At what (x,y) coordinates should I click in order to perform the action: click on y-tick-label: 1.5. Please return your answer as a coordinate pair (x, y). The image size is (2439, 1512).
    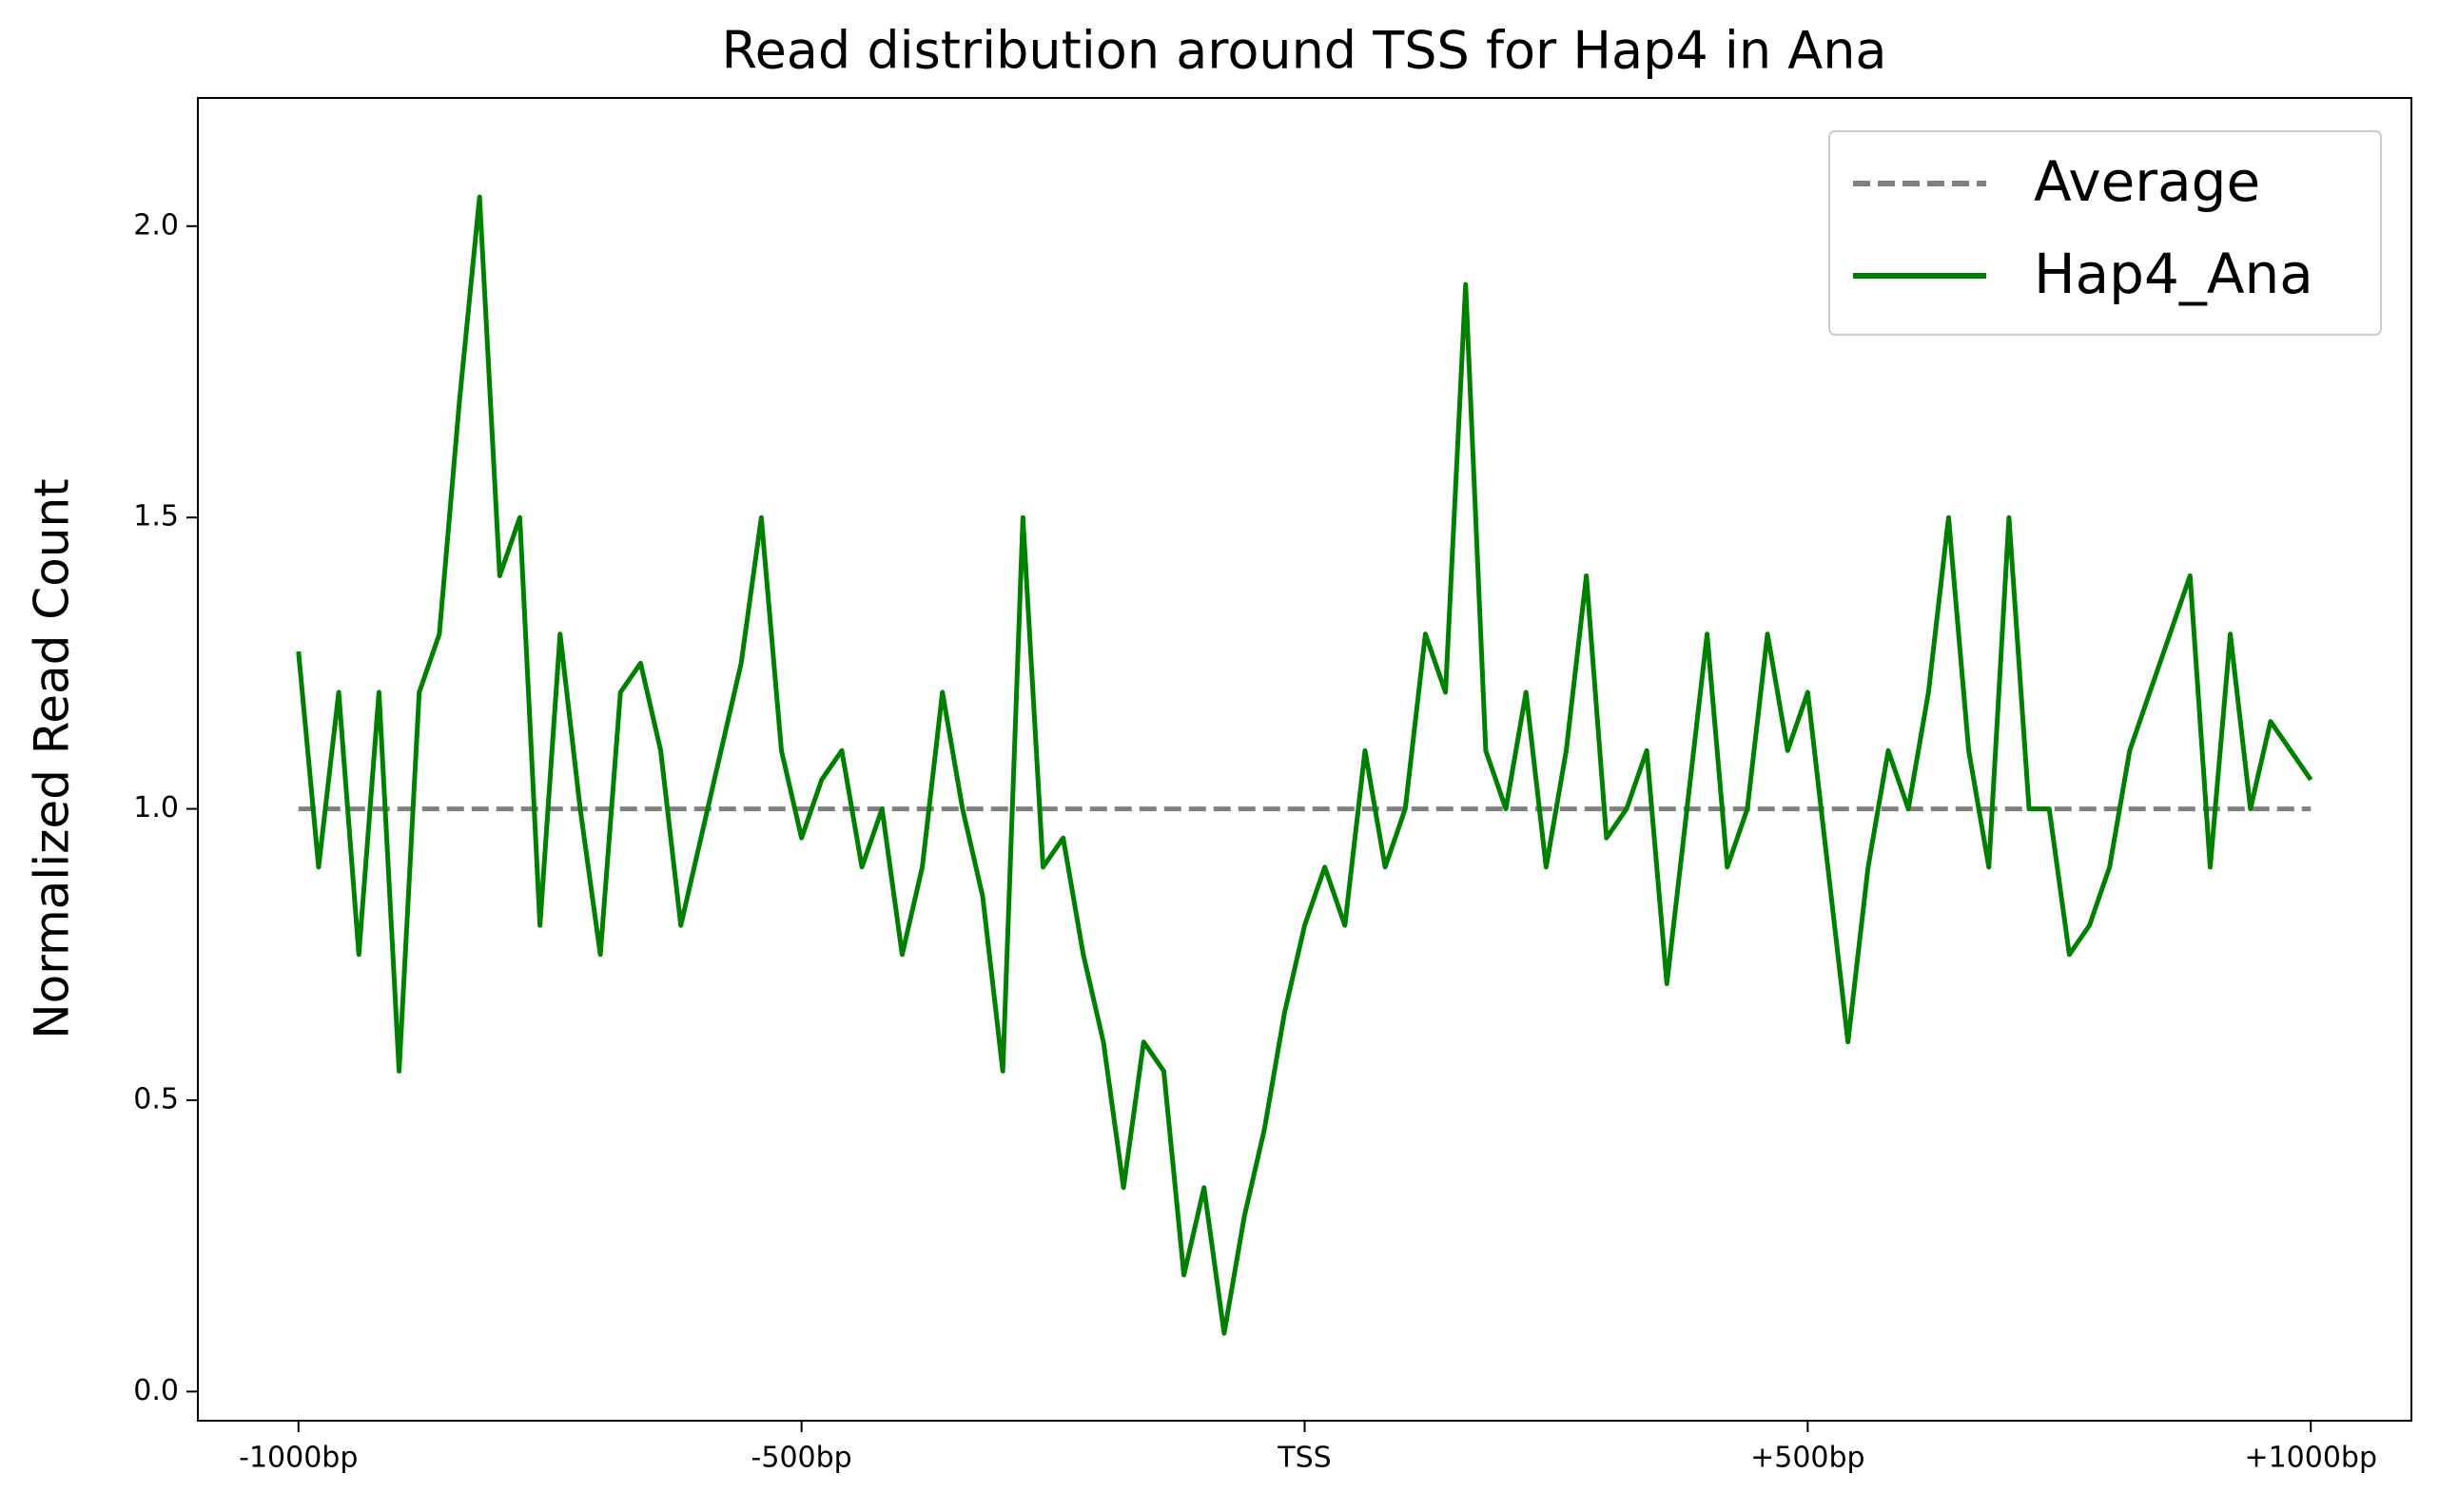
    Looking at the image, I should click on (156, 516).